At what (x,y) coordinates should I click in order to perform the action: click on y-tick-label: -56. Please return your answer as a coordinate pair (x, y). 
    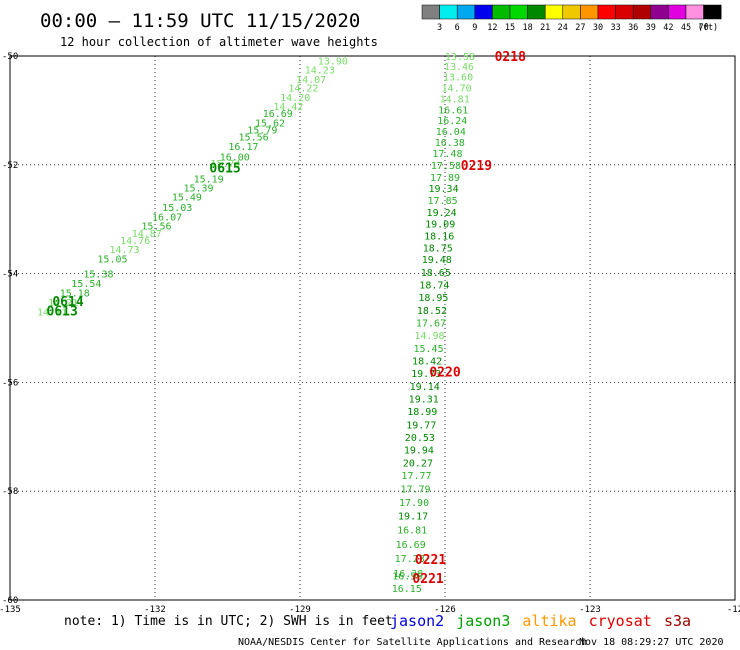
    Looking at the image, I should click on (10, 383).